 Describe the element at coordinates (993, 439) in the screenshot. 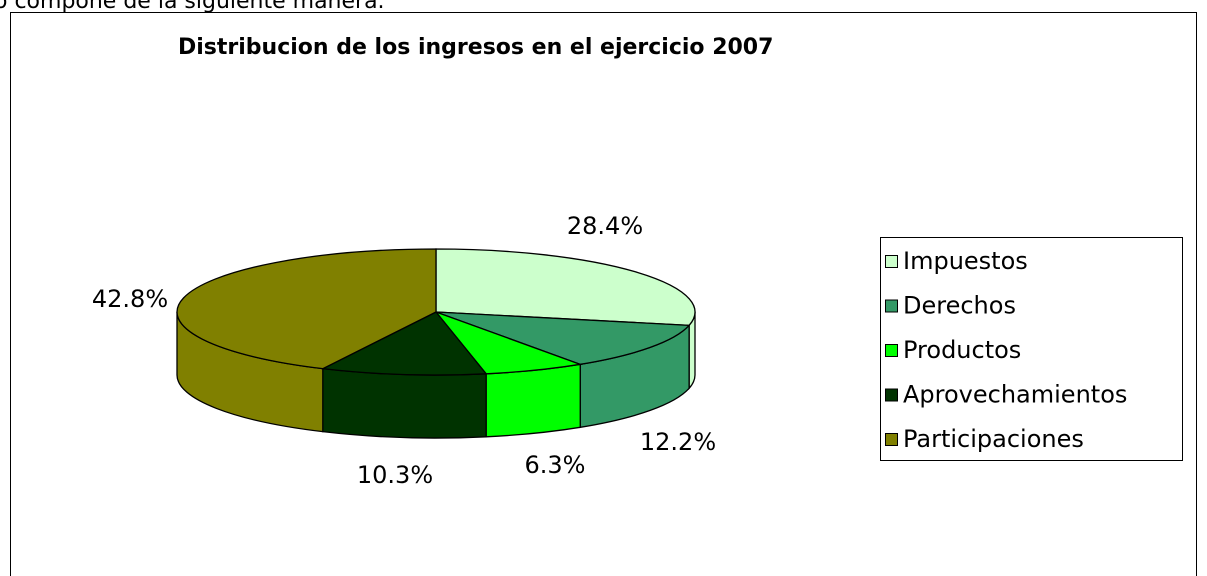

I see `legend-label: Participaciones` at that location.